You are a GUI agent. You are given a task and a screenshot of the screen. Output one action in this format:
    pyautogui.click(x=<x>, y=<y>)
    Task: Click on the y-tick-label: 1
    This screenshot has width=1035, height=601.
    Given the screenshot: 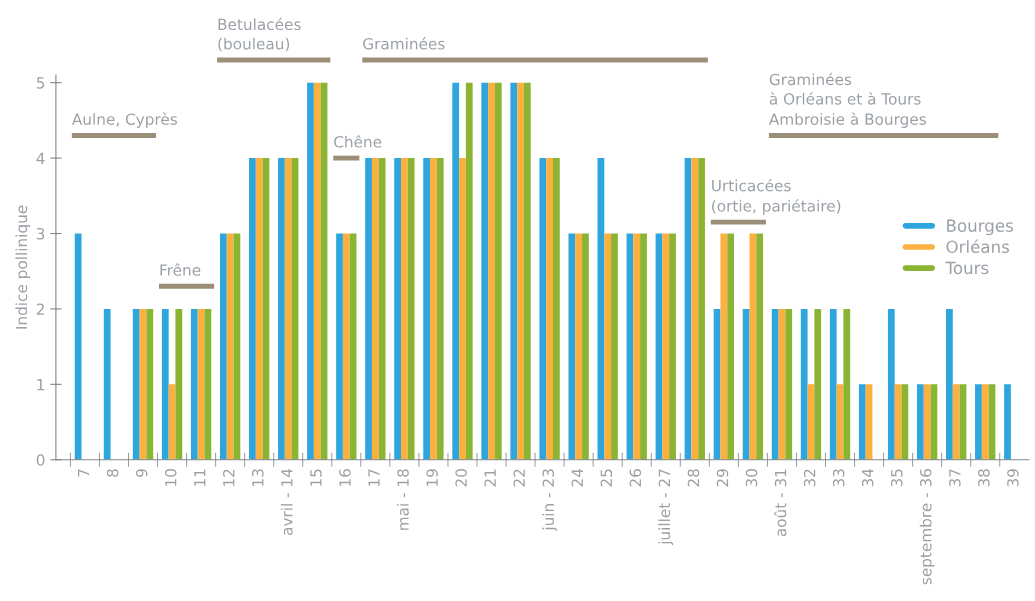 What is the action you would take?
    pyautogui.click(x=41, y=385)
    